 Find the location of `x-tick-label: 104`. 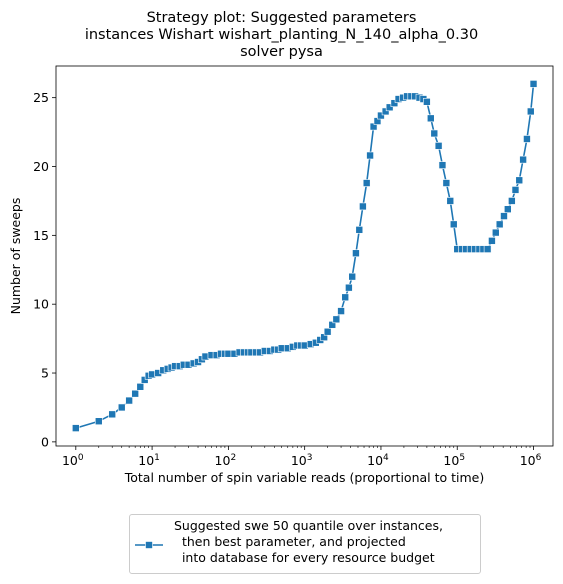

x-tick-label: 104 is located at coordinates (378, 460).